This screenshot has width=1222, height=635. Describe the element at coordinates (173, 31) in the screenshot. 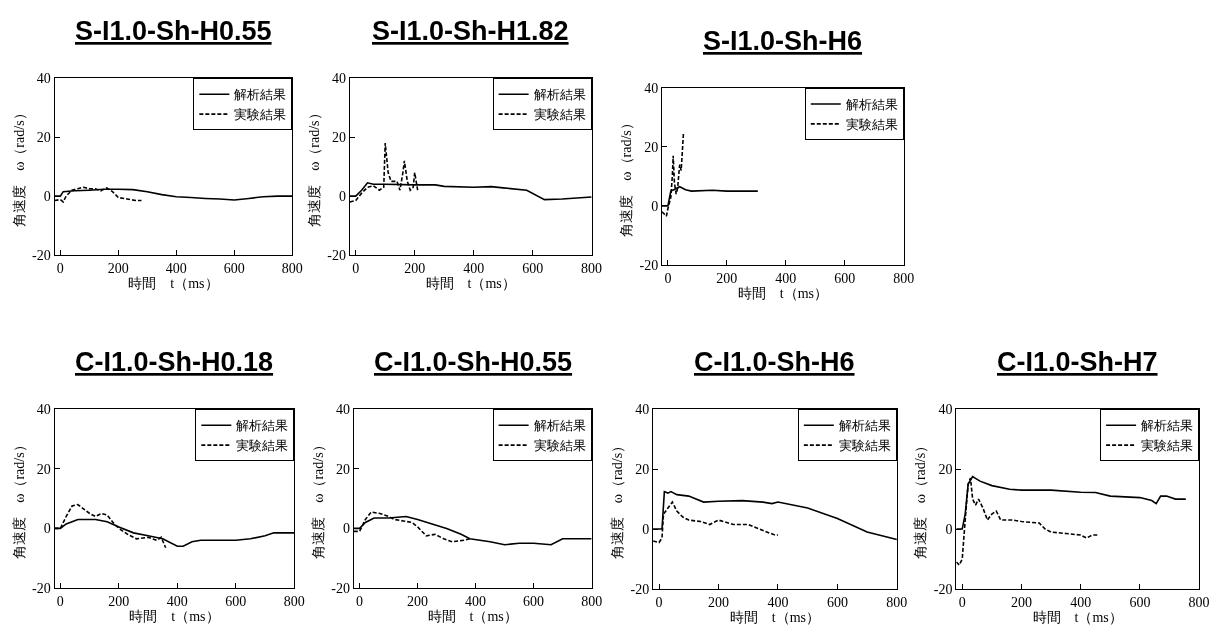

I see `chart-title: S-I1.0-Sh-H0.55` at that location.